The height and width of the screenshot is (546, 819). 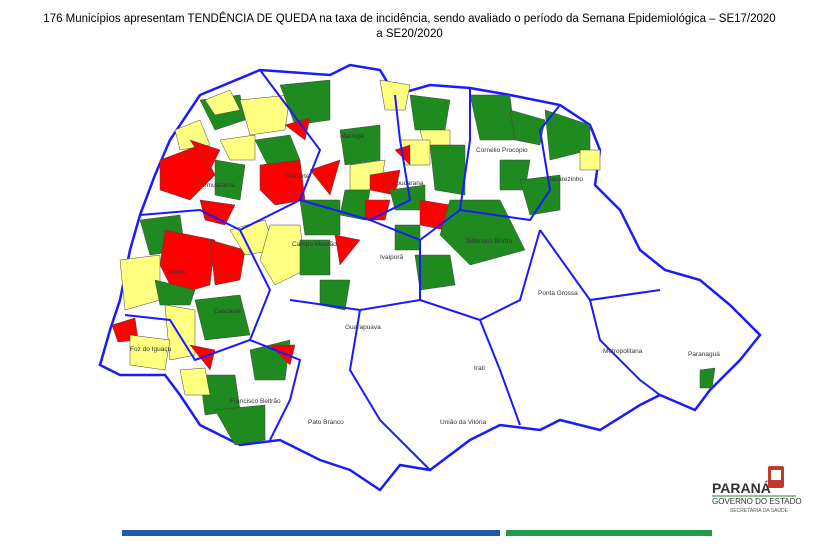 What do you see at coordinates (176, 272) in the screenshot?
I see `city-label: Toledo` at bounding box center [176, 272].